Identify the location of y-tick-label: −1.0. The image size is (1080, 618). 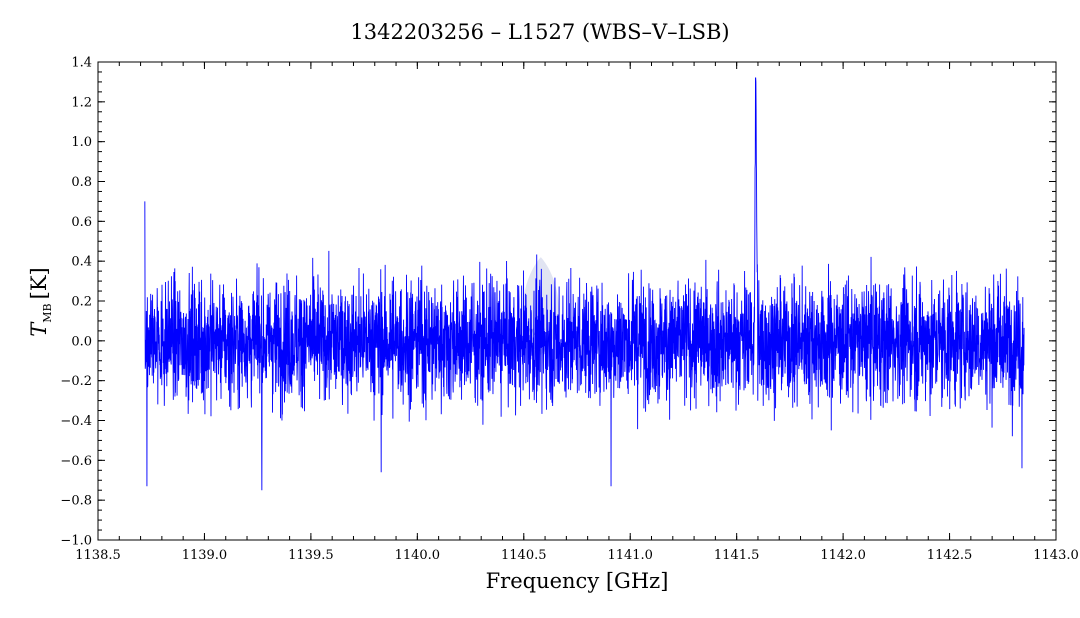
(76, 541).